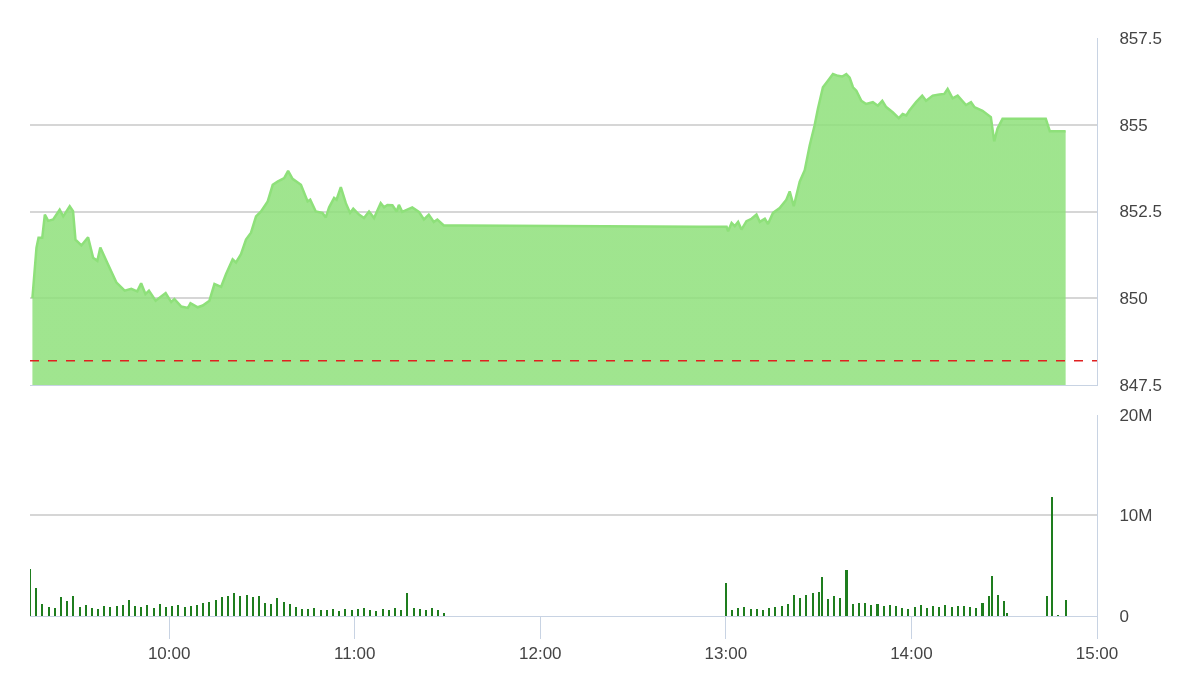  Describe the element at coordinates (1140, 212) in the screenshot. I see `y-tick-label: 852.5` at that location.